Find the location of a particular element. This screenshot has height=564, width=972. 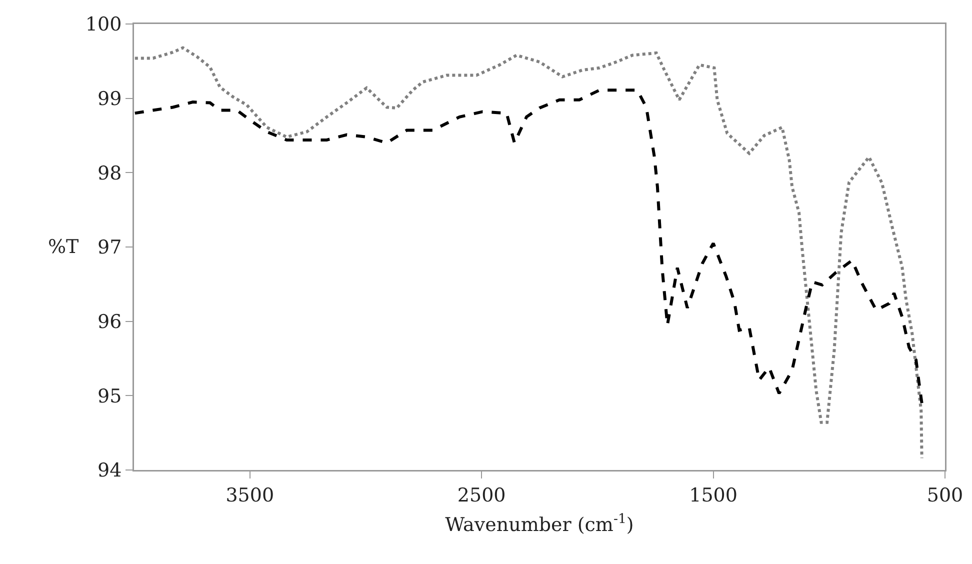

x-axis-title: Wavenumber (cm$^{-1}$) is located at coordinates (539, 524).